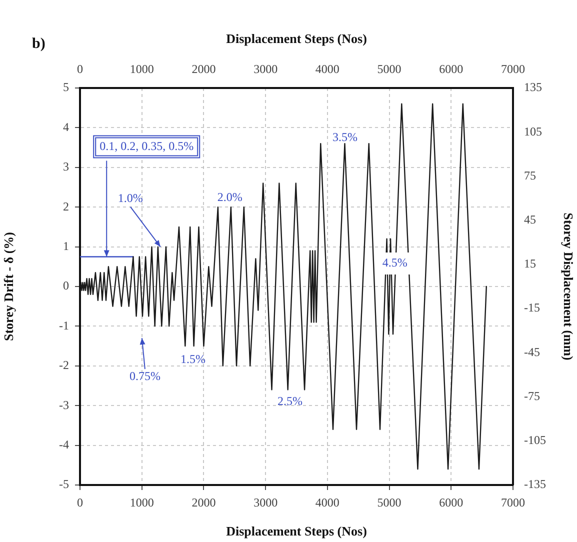 Image resolution: width=577 pixels, height=542 pixels. Describe the element at coordinates (266, 69) in the screenshot. I see `x2-tick-label: 3000` at that location.